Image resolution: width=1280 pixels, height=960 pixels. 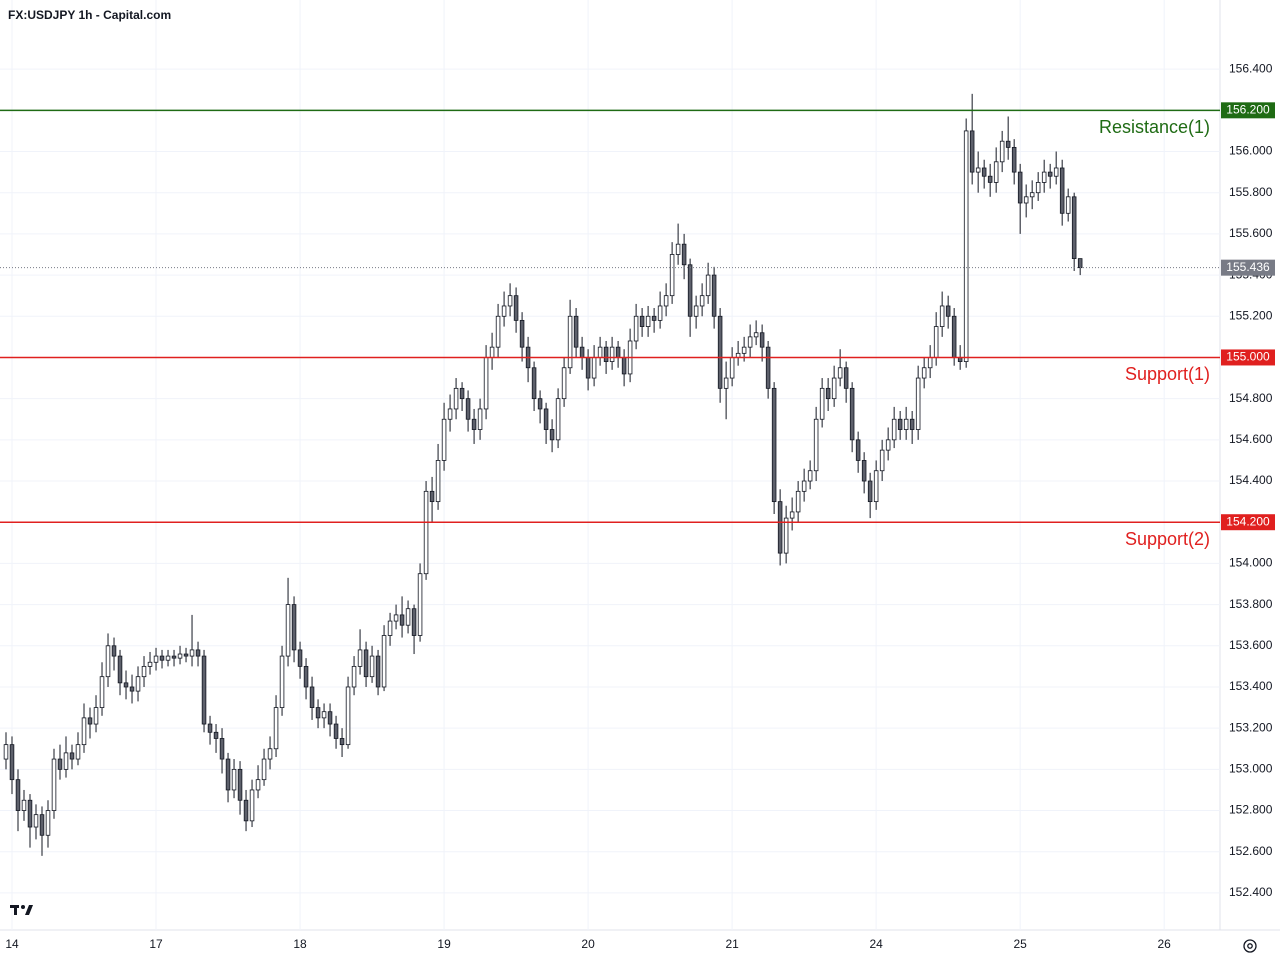 What do you see at coordinates (1251, 686) in the screenshot?
I see `y-tick-label: 153.400` at bounding box center [1251, 686].